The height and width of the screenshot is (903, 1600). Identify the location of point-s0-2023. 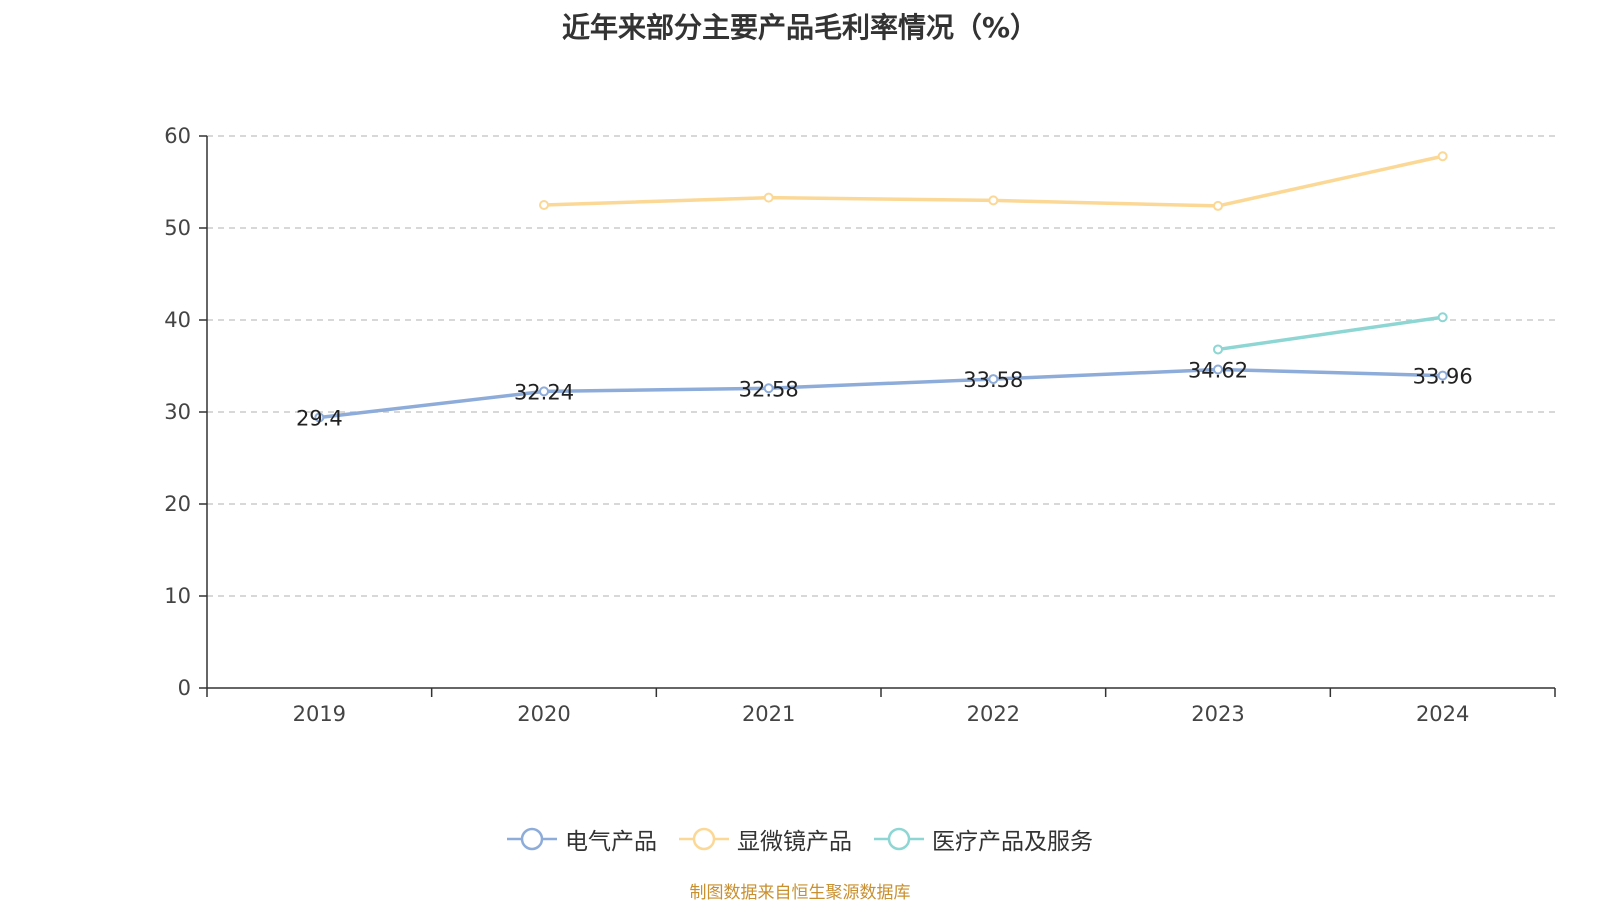
(1218, 369).